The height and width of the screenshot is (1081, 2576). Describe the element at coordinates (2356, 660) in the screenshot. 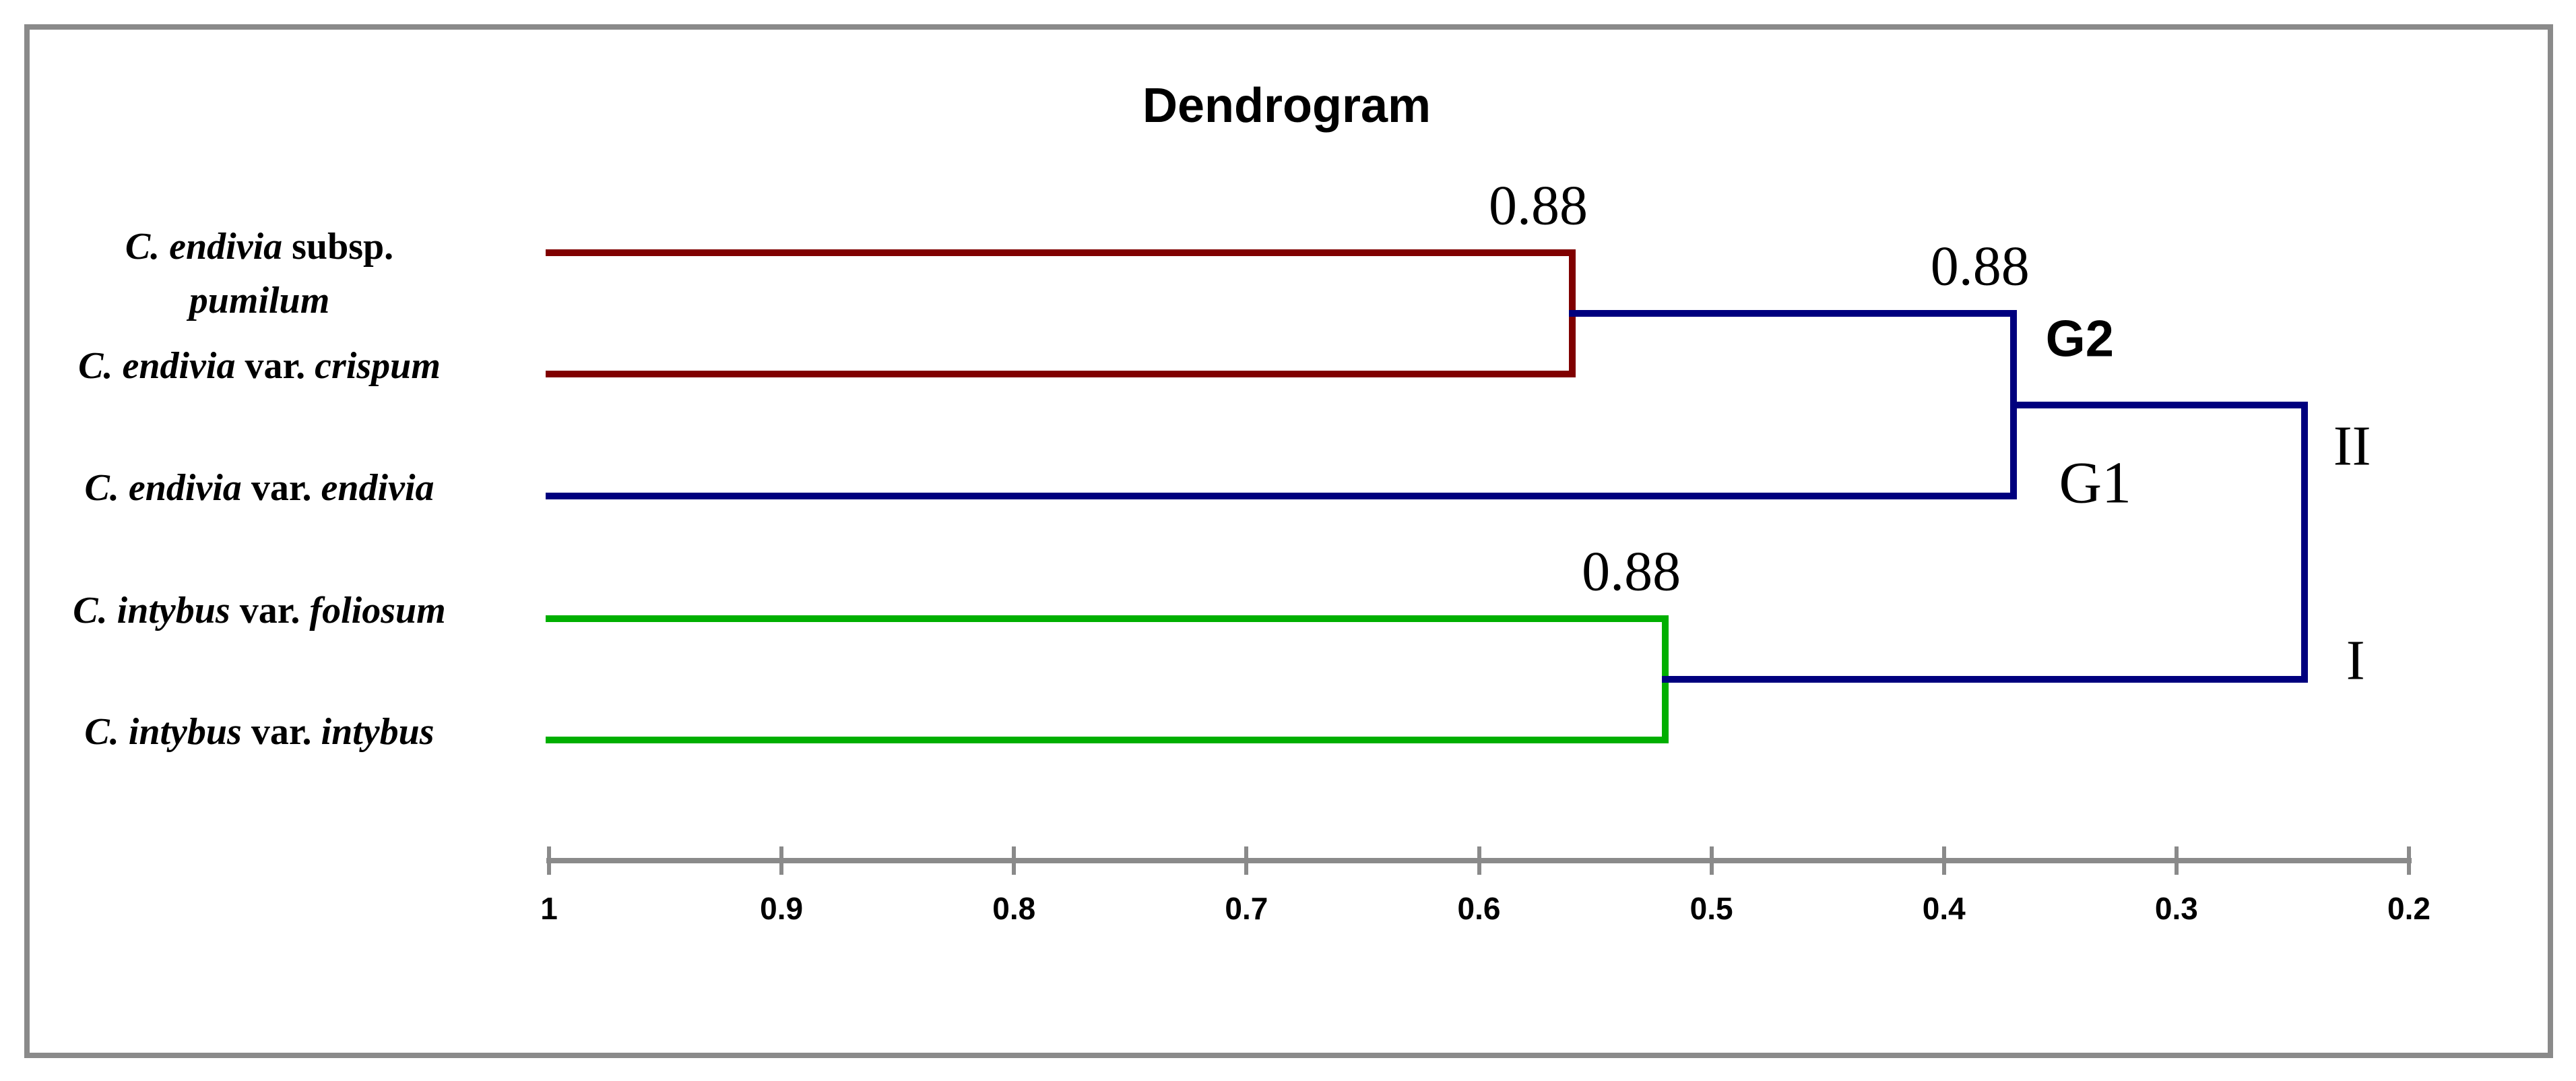

I see `branch-label-I: I` at that location.